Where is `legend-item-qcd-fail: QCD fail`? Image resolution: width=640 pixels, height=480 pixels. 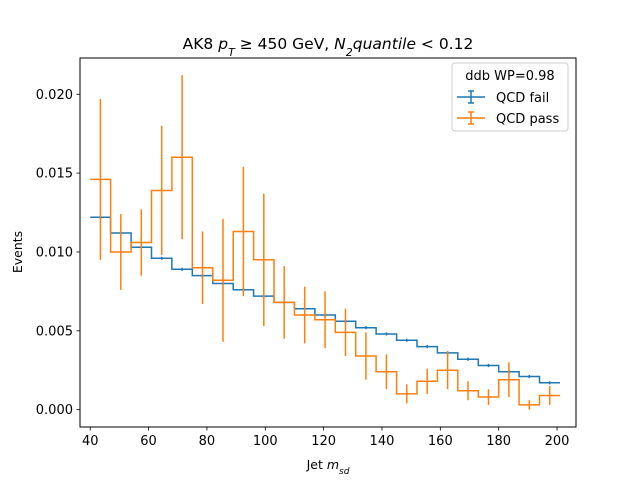
legend-item-qcd-fail: QCD fail is located at coordinates (503, 98).